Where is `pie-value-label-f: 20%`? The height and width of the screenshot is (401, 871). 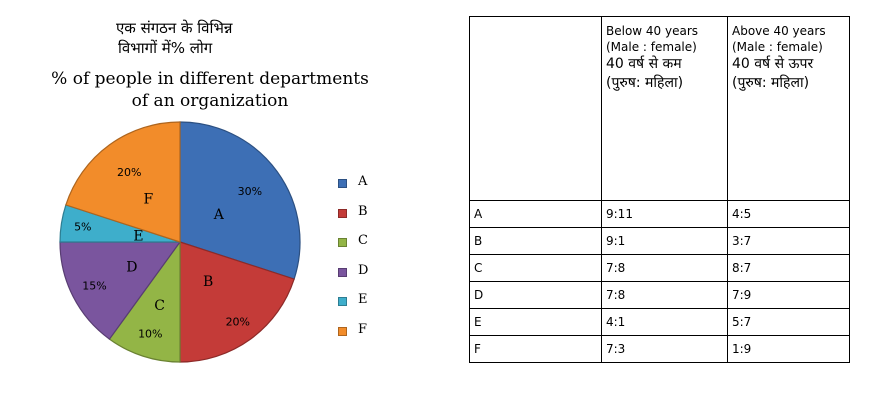
pie-value-label-f: 20% is located at coordinates (129, 172).